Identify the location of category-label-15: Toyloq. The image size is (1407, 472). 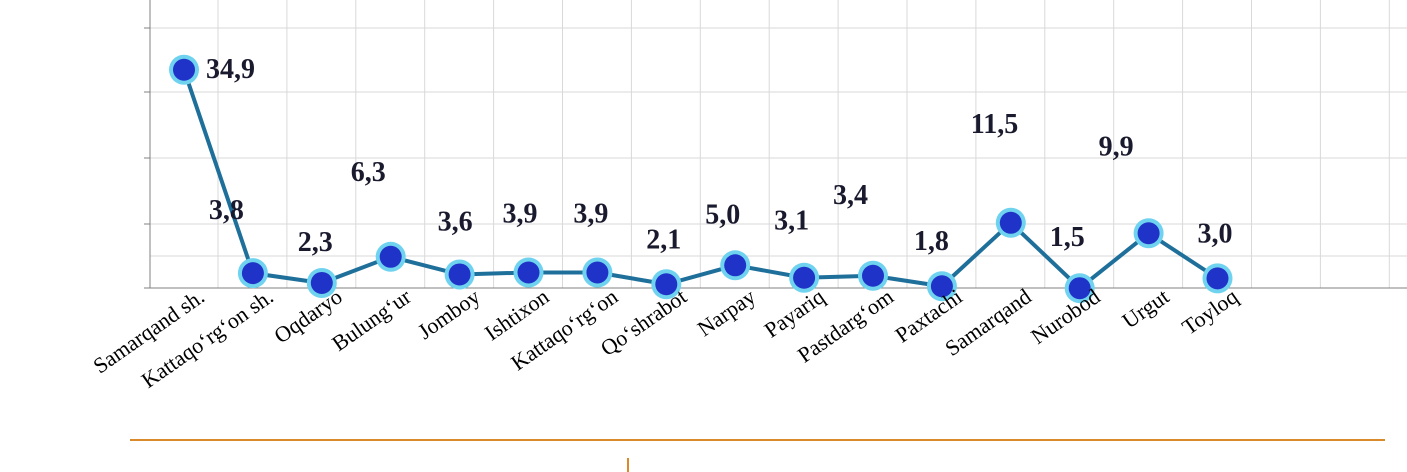
(1209, 312).